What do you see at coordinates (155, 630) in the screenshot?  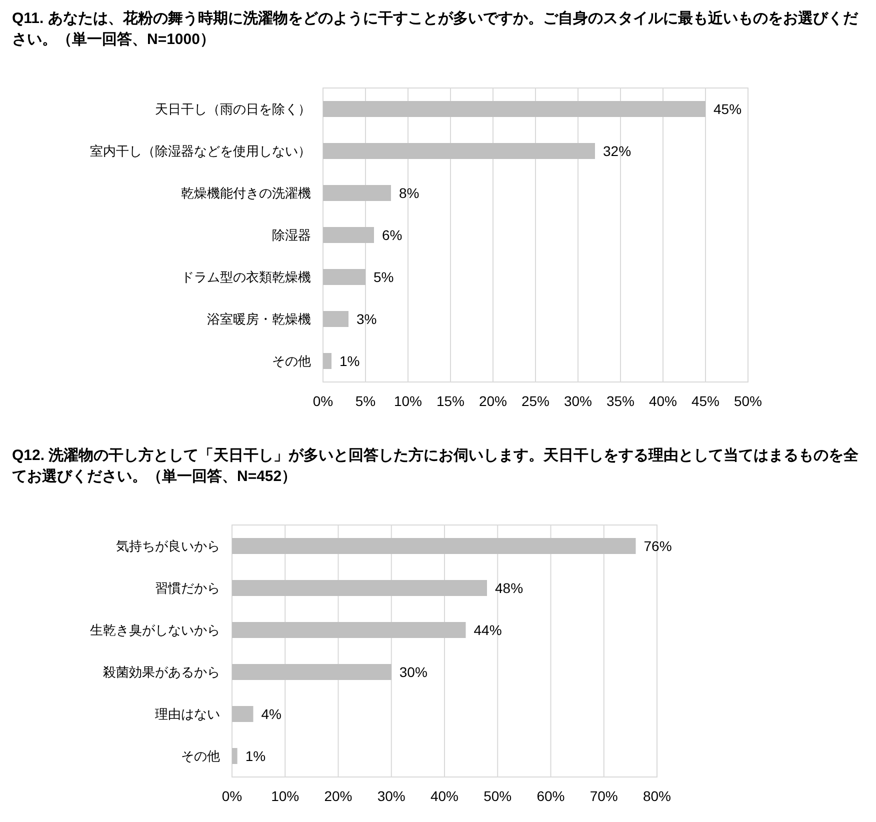 I see `y-tick-label: 生乾き臭がしないから` at bounding box center [155, 630].